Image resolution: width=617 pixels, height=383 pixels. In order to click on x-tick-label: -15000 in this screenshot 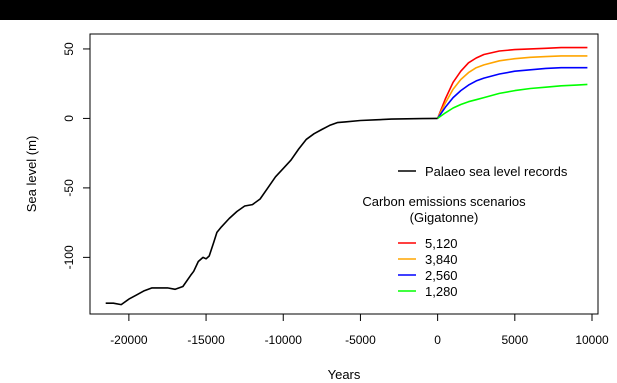, I will do `click(206, 340)`.